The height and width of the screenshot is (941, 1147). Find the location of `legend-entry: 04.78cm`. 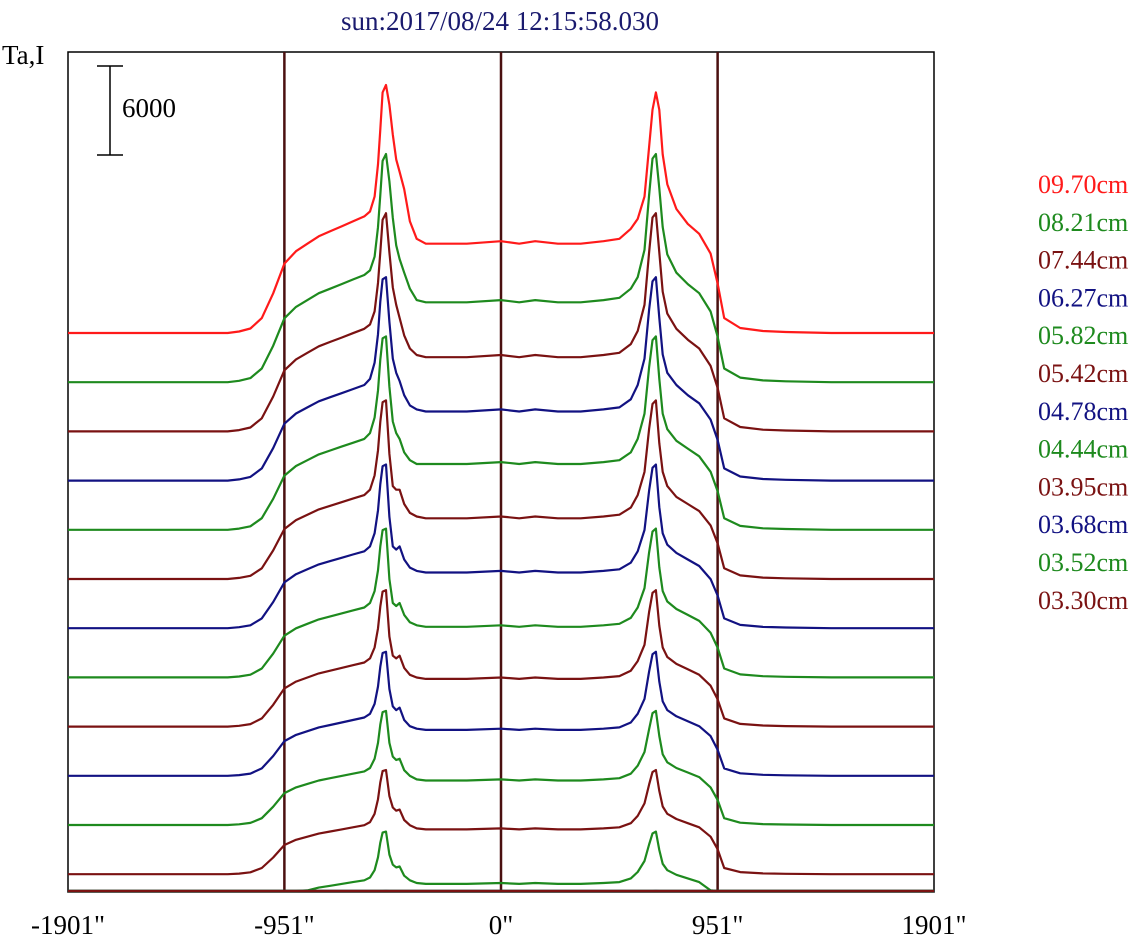

legend-entry: 04.78cm is located at coordinates (1083, 411).